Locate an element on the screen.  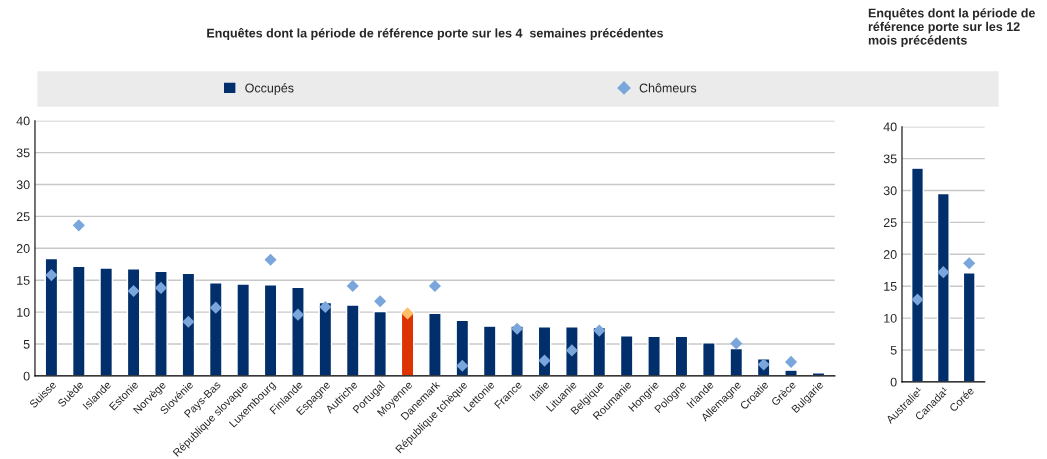
legend-label: Chômeurs is located at coordinates (668, 88).